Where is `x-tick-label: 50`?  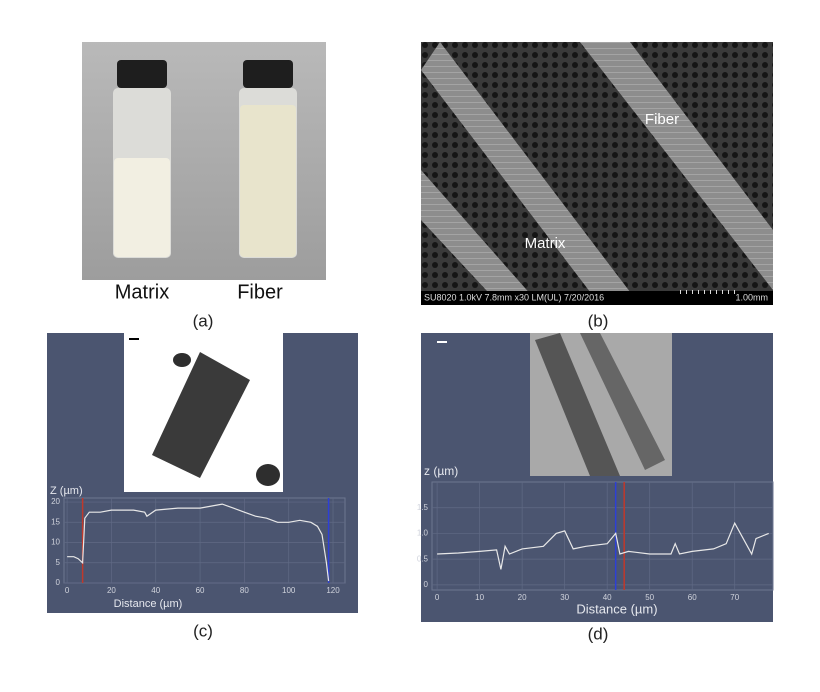 x-tick-label: 50 is located at coordinates (649, 597).